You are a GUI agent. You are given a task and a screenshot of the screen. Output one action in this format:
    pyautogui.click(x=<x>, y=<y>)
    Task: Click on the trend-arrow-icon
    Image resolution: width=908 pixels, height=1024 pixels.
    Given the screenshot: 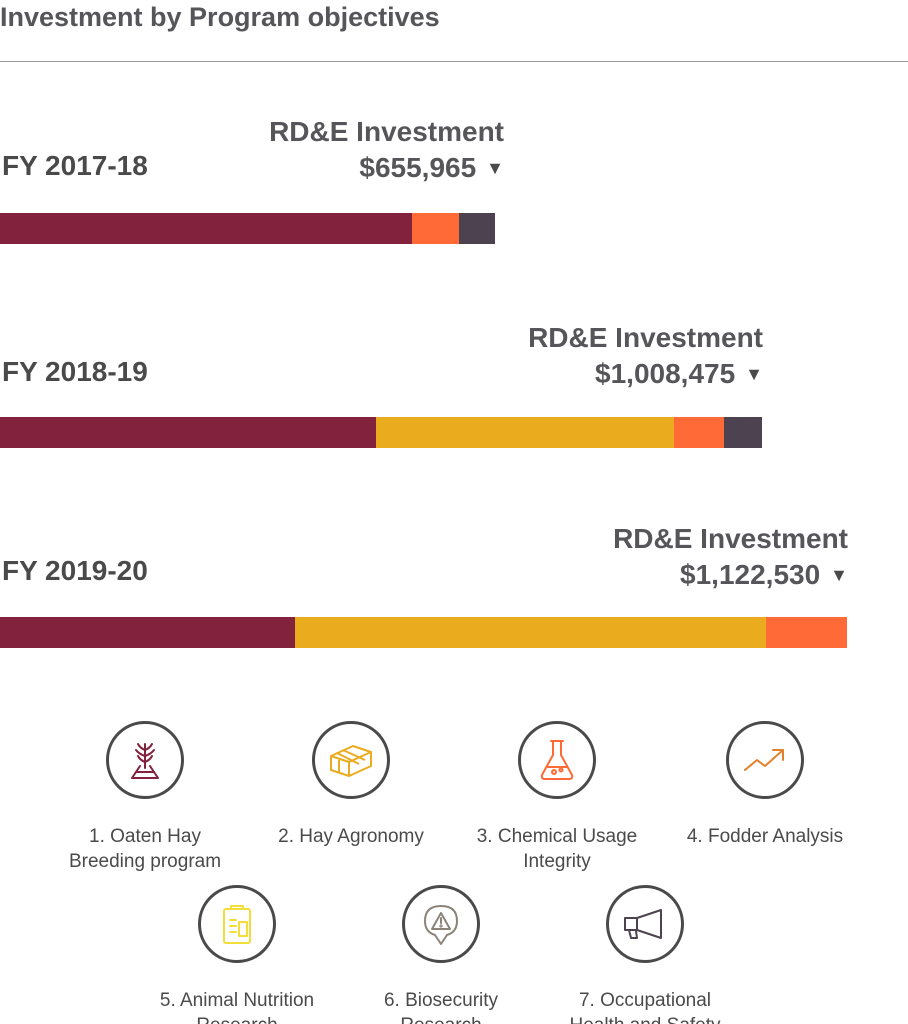 What is the action you would take?
    pyautogui.click(x=764, y=760)
    